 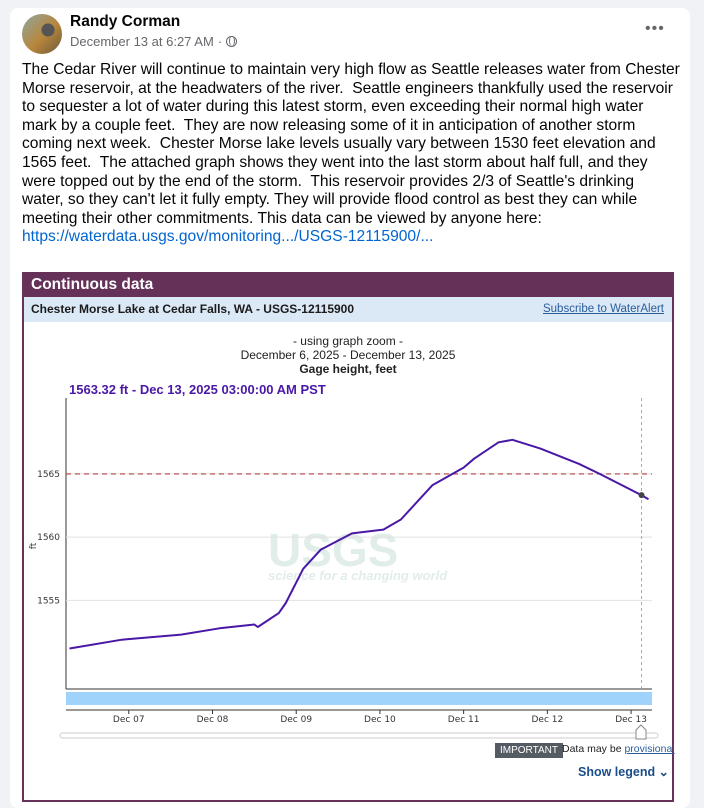 I want to click on y-tick-label: 1565, so click(x=48, y=475).